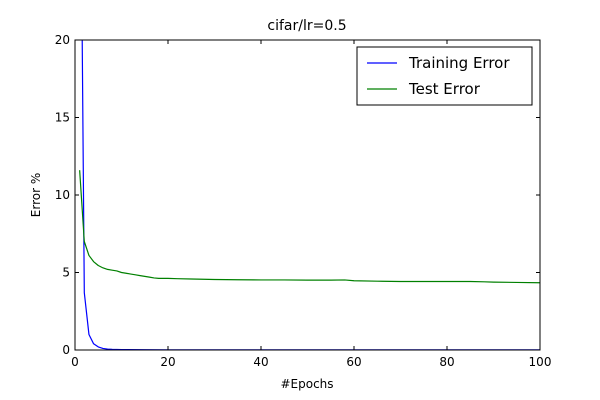 The height and width of the screenshot is (400, 600). Describe the element at coordinates (353, 362) in the screenshot. I see `x-tick-label: 60` at that location.